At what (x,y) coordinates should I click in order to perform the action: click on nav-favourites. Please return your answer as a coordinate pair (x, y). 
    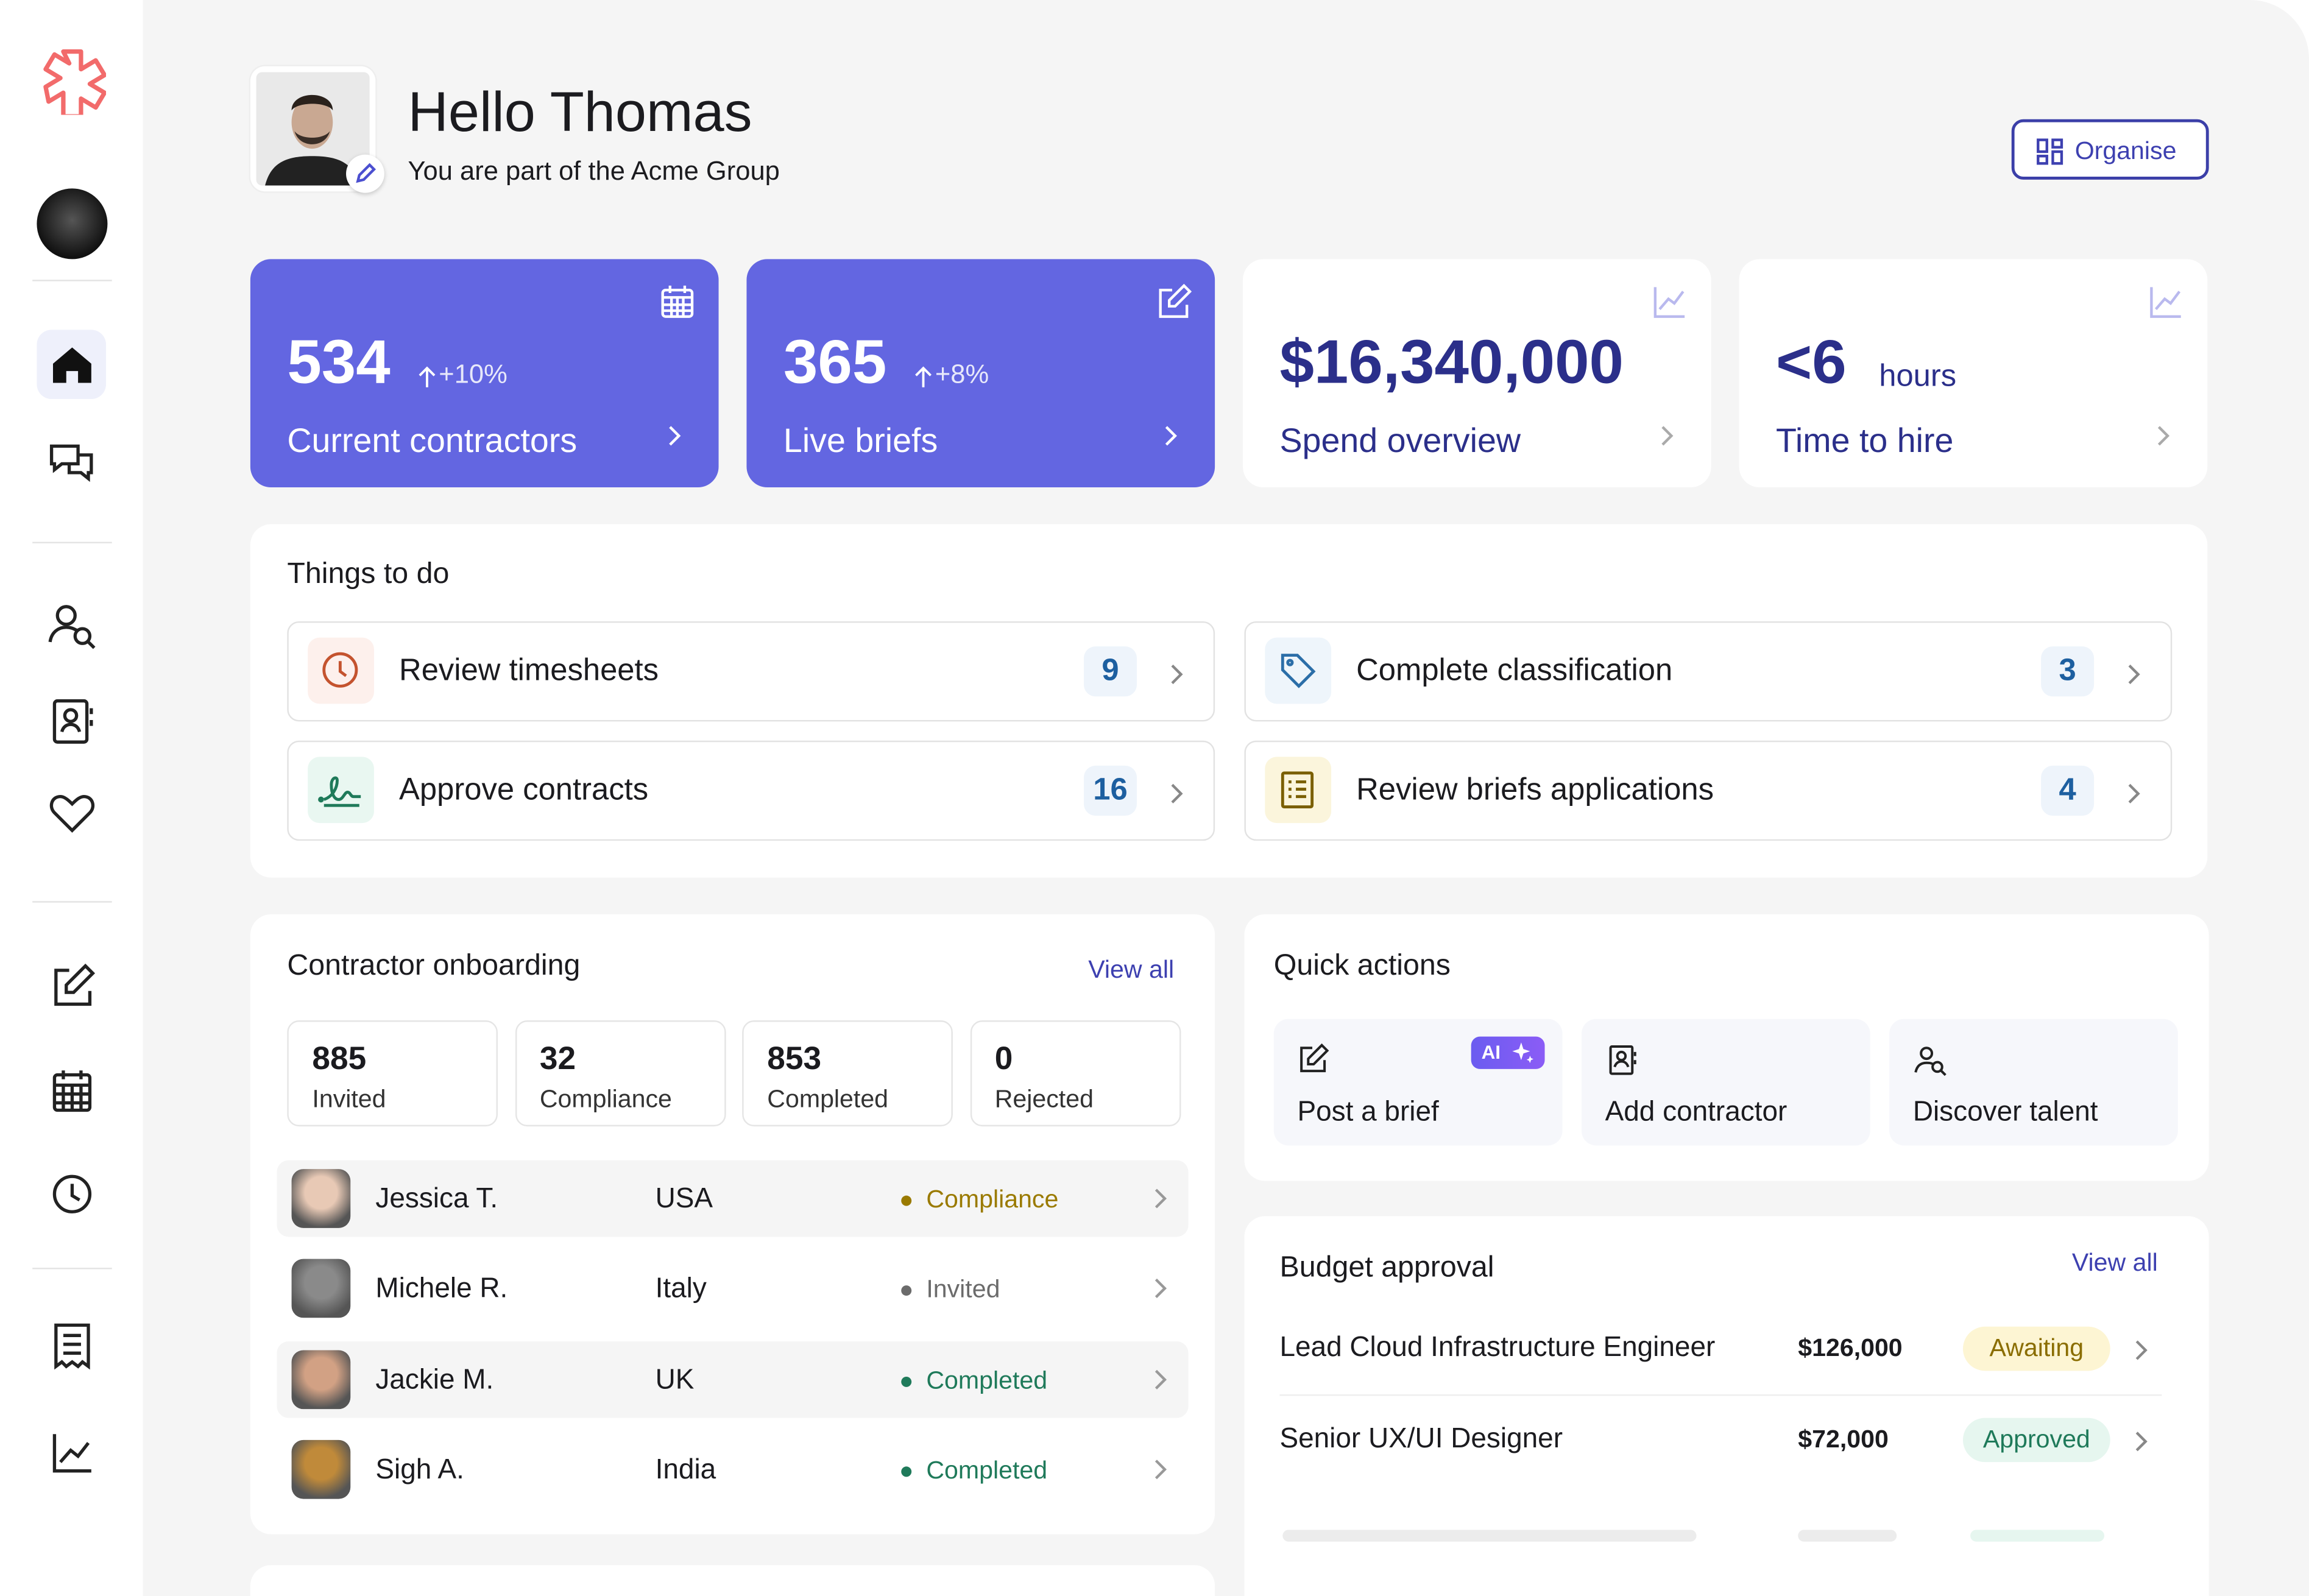
    Looking at the image, I should click on (72, 813).